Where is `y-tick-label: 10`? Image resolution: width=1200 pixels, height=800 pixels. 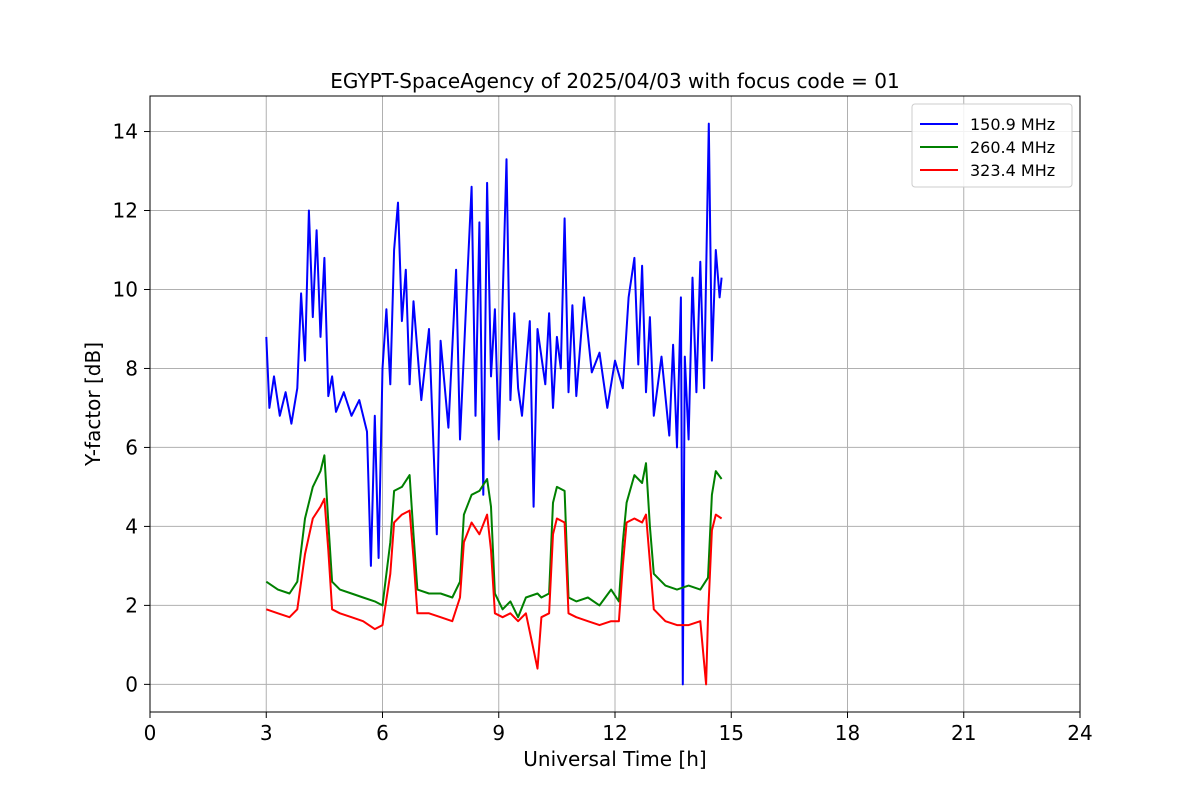
y-tick-label: 10 is located at coordinates (125, 289).